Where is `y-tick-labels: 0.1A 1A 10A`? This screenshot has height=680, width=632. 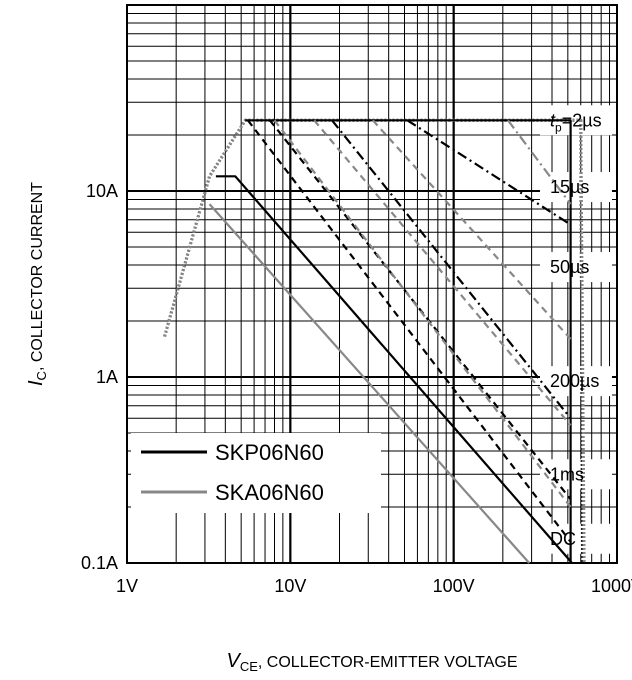
y-tick-labels: 0.1A 1A 10A is located at coordinates (99, 377).